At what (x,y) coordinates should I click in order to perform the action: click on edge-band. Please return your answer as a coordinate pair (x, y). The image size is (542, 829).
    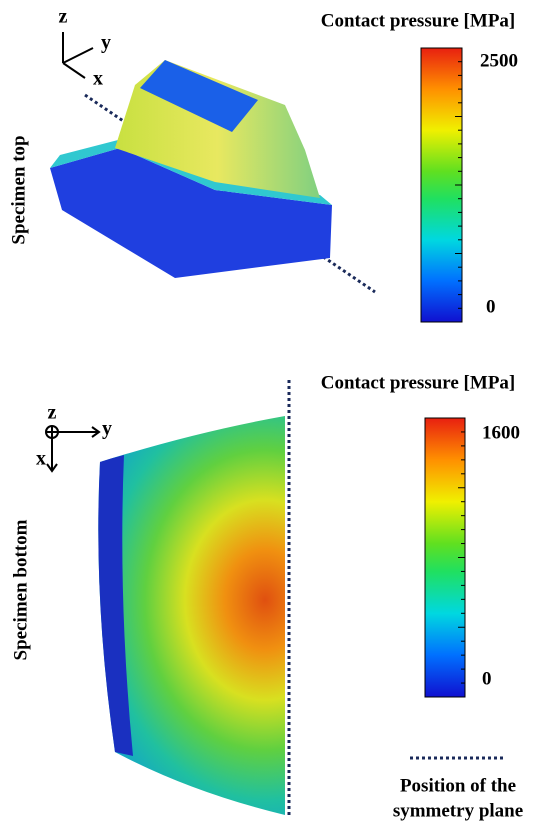
    Looking at the image, I should click on (115, 605).